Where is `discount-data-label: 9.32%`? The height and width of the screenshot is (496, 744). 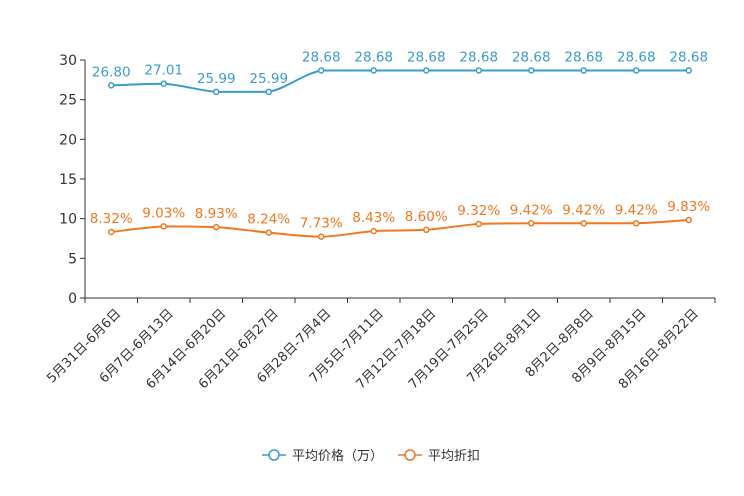
discount-data-label: 9.32% is located at coordinates (478, 211).